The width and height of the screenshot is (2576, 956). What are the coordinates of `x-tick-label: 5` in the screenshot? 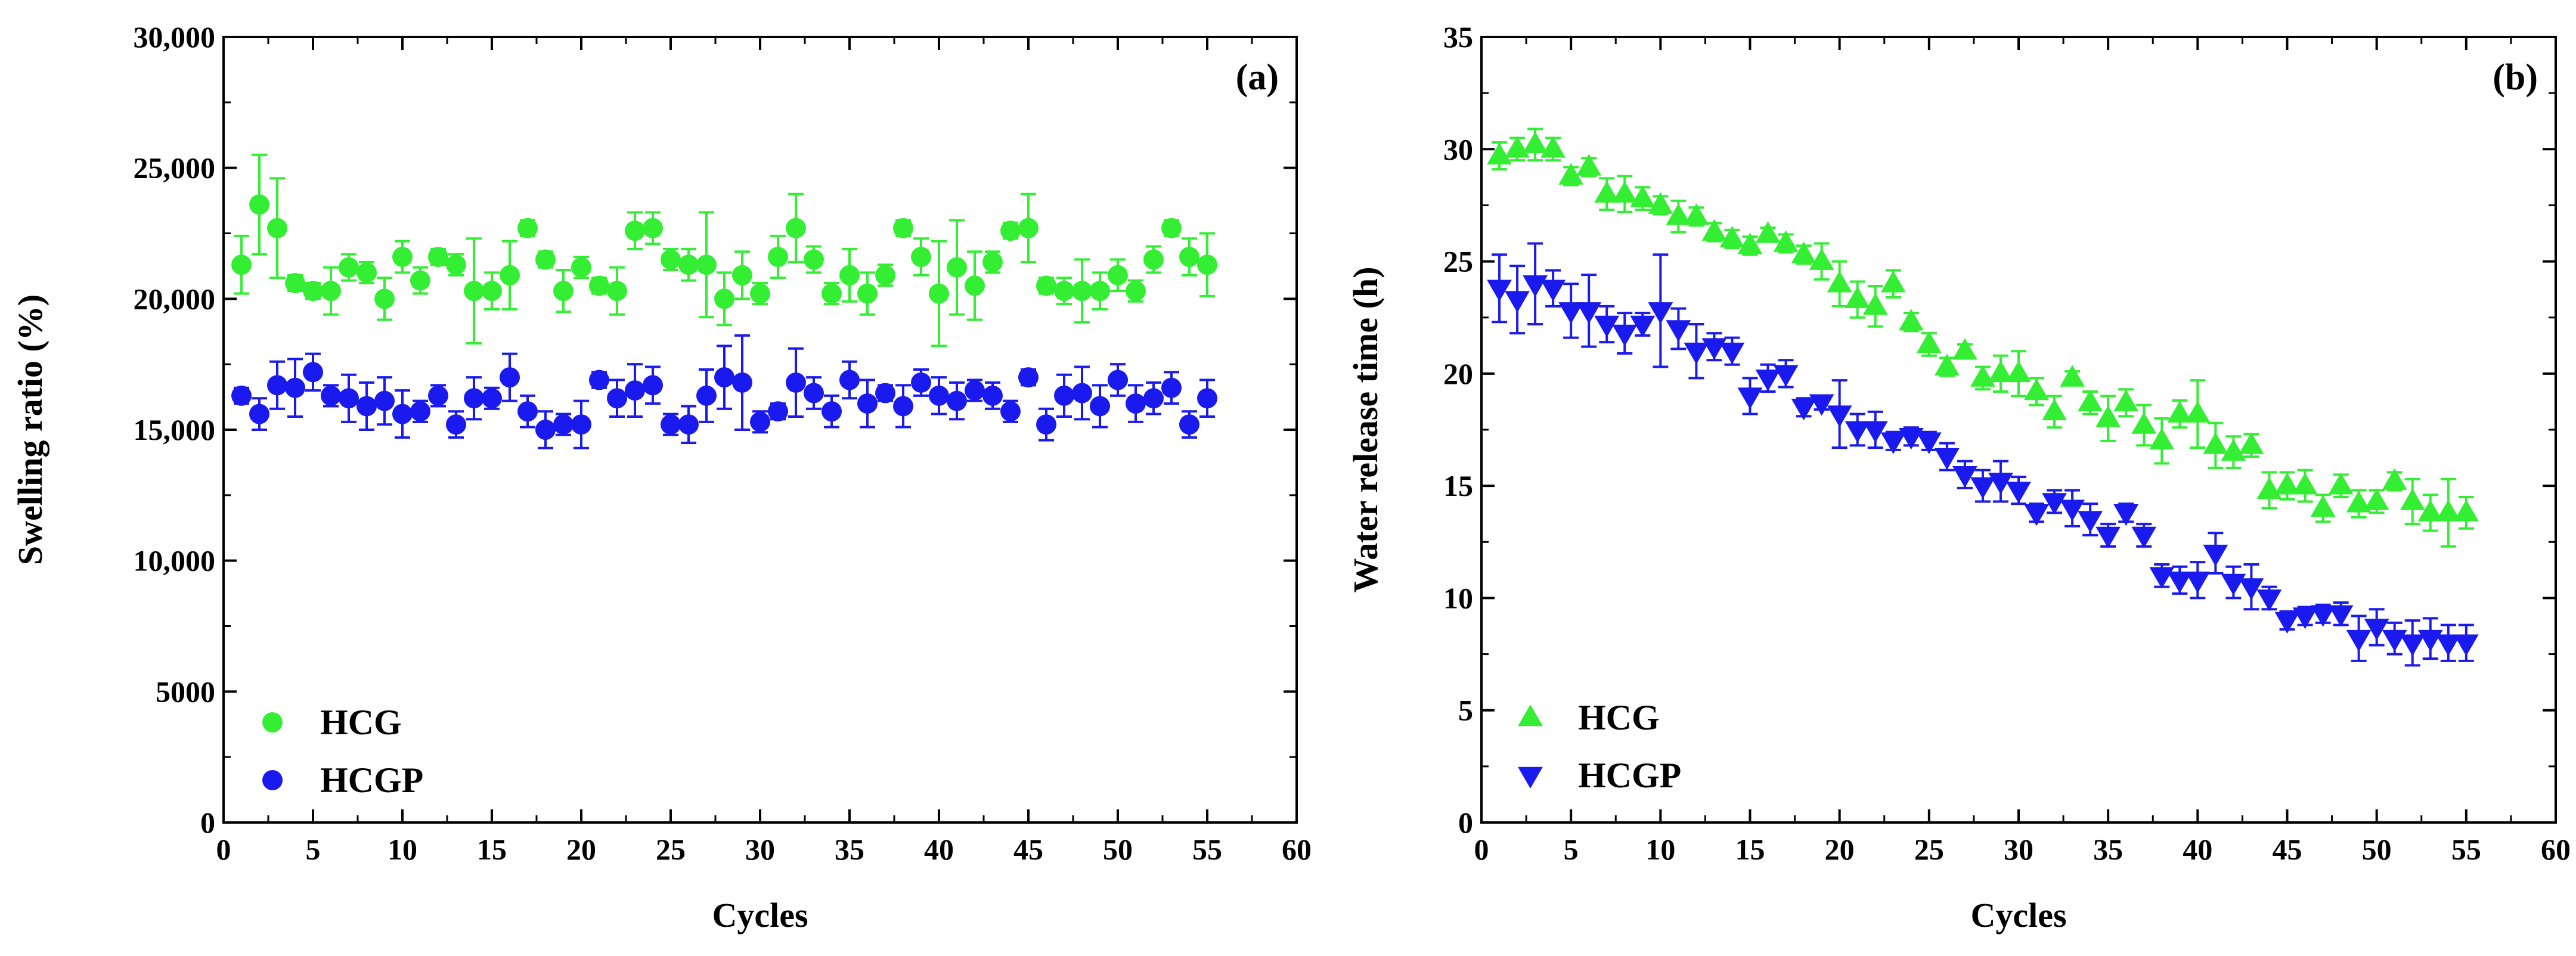 It's located at (313, 849).